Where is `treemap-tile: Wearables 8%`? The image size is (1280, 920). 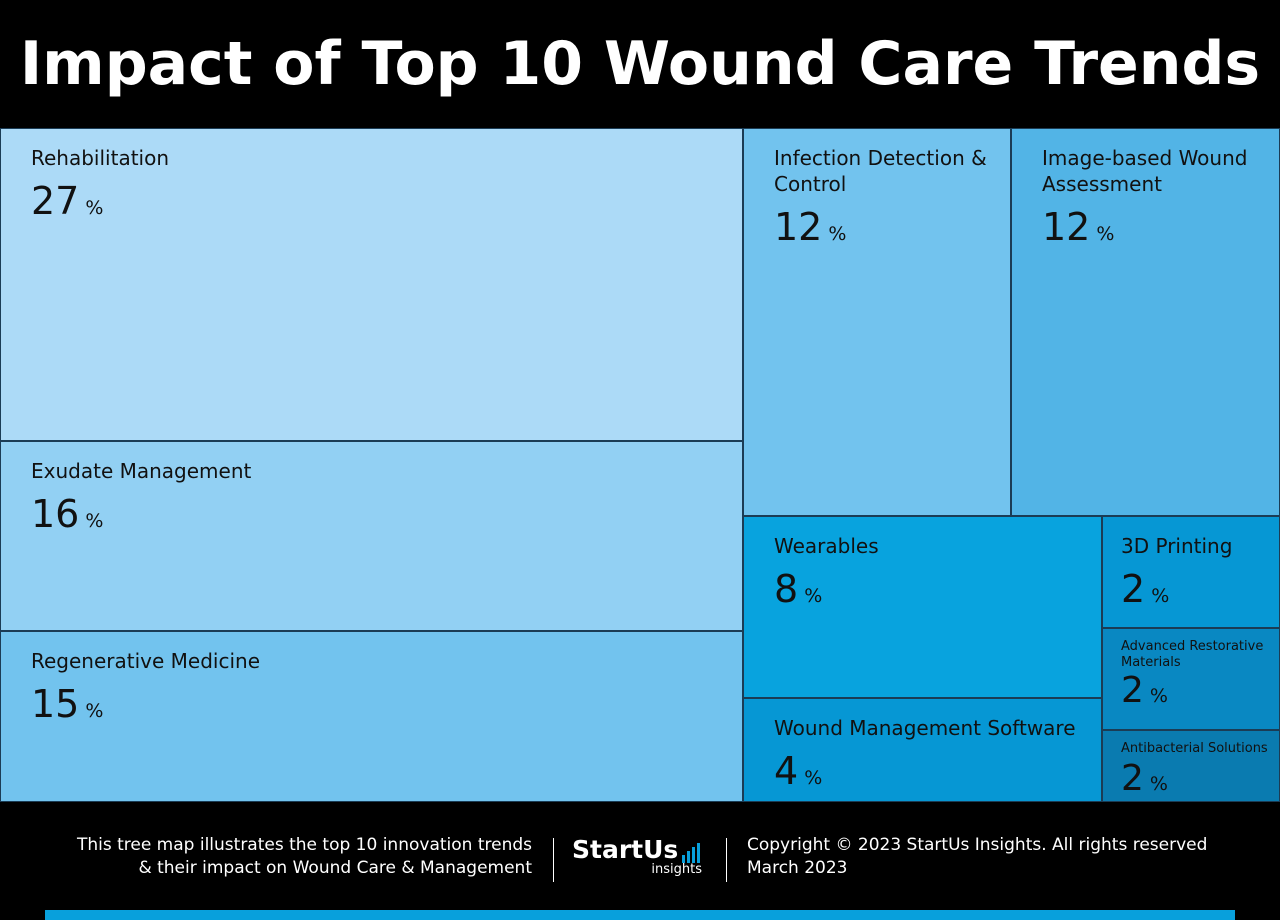 treemap-tile: Wearables 8% is located at coordinates (922, 607).